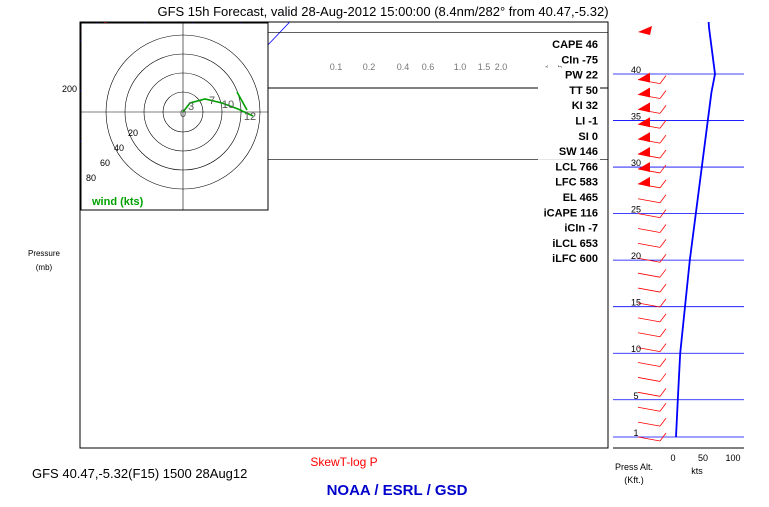 The width and height of the screenshot is (769, 507). I want to click on press-alt-unit: (Kft.), so click(634, 480).